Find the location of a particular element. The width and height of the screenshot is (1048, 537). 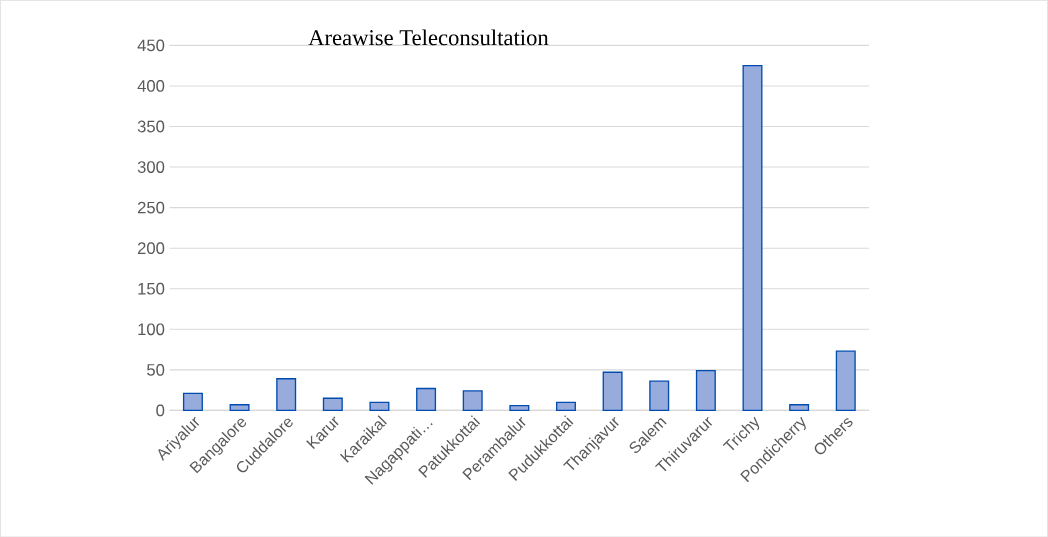

y-tick-label: 200 is located at coordinates (151, 248).